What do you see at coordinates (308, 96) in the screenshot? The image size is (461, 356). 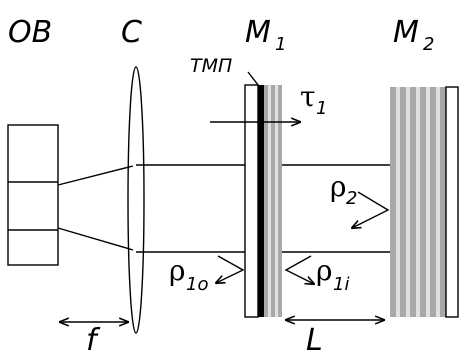 I see `label-tau: τ` at bounding box center [308, 96].